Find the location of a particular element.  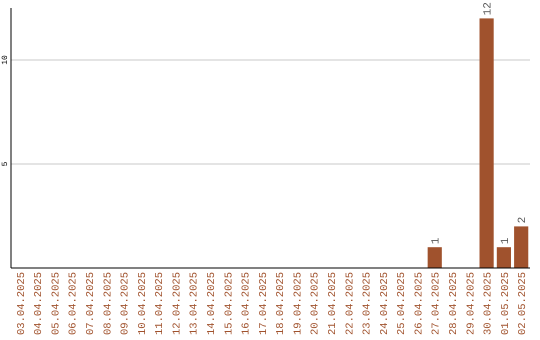

x-tick-label: 11.04.2025 is located at coordinates (160, 304).